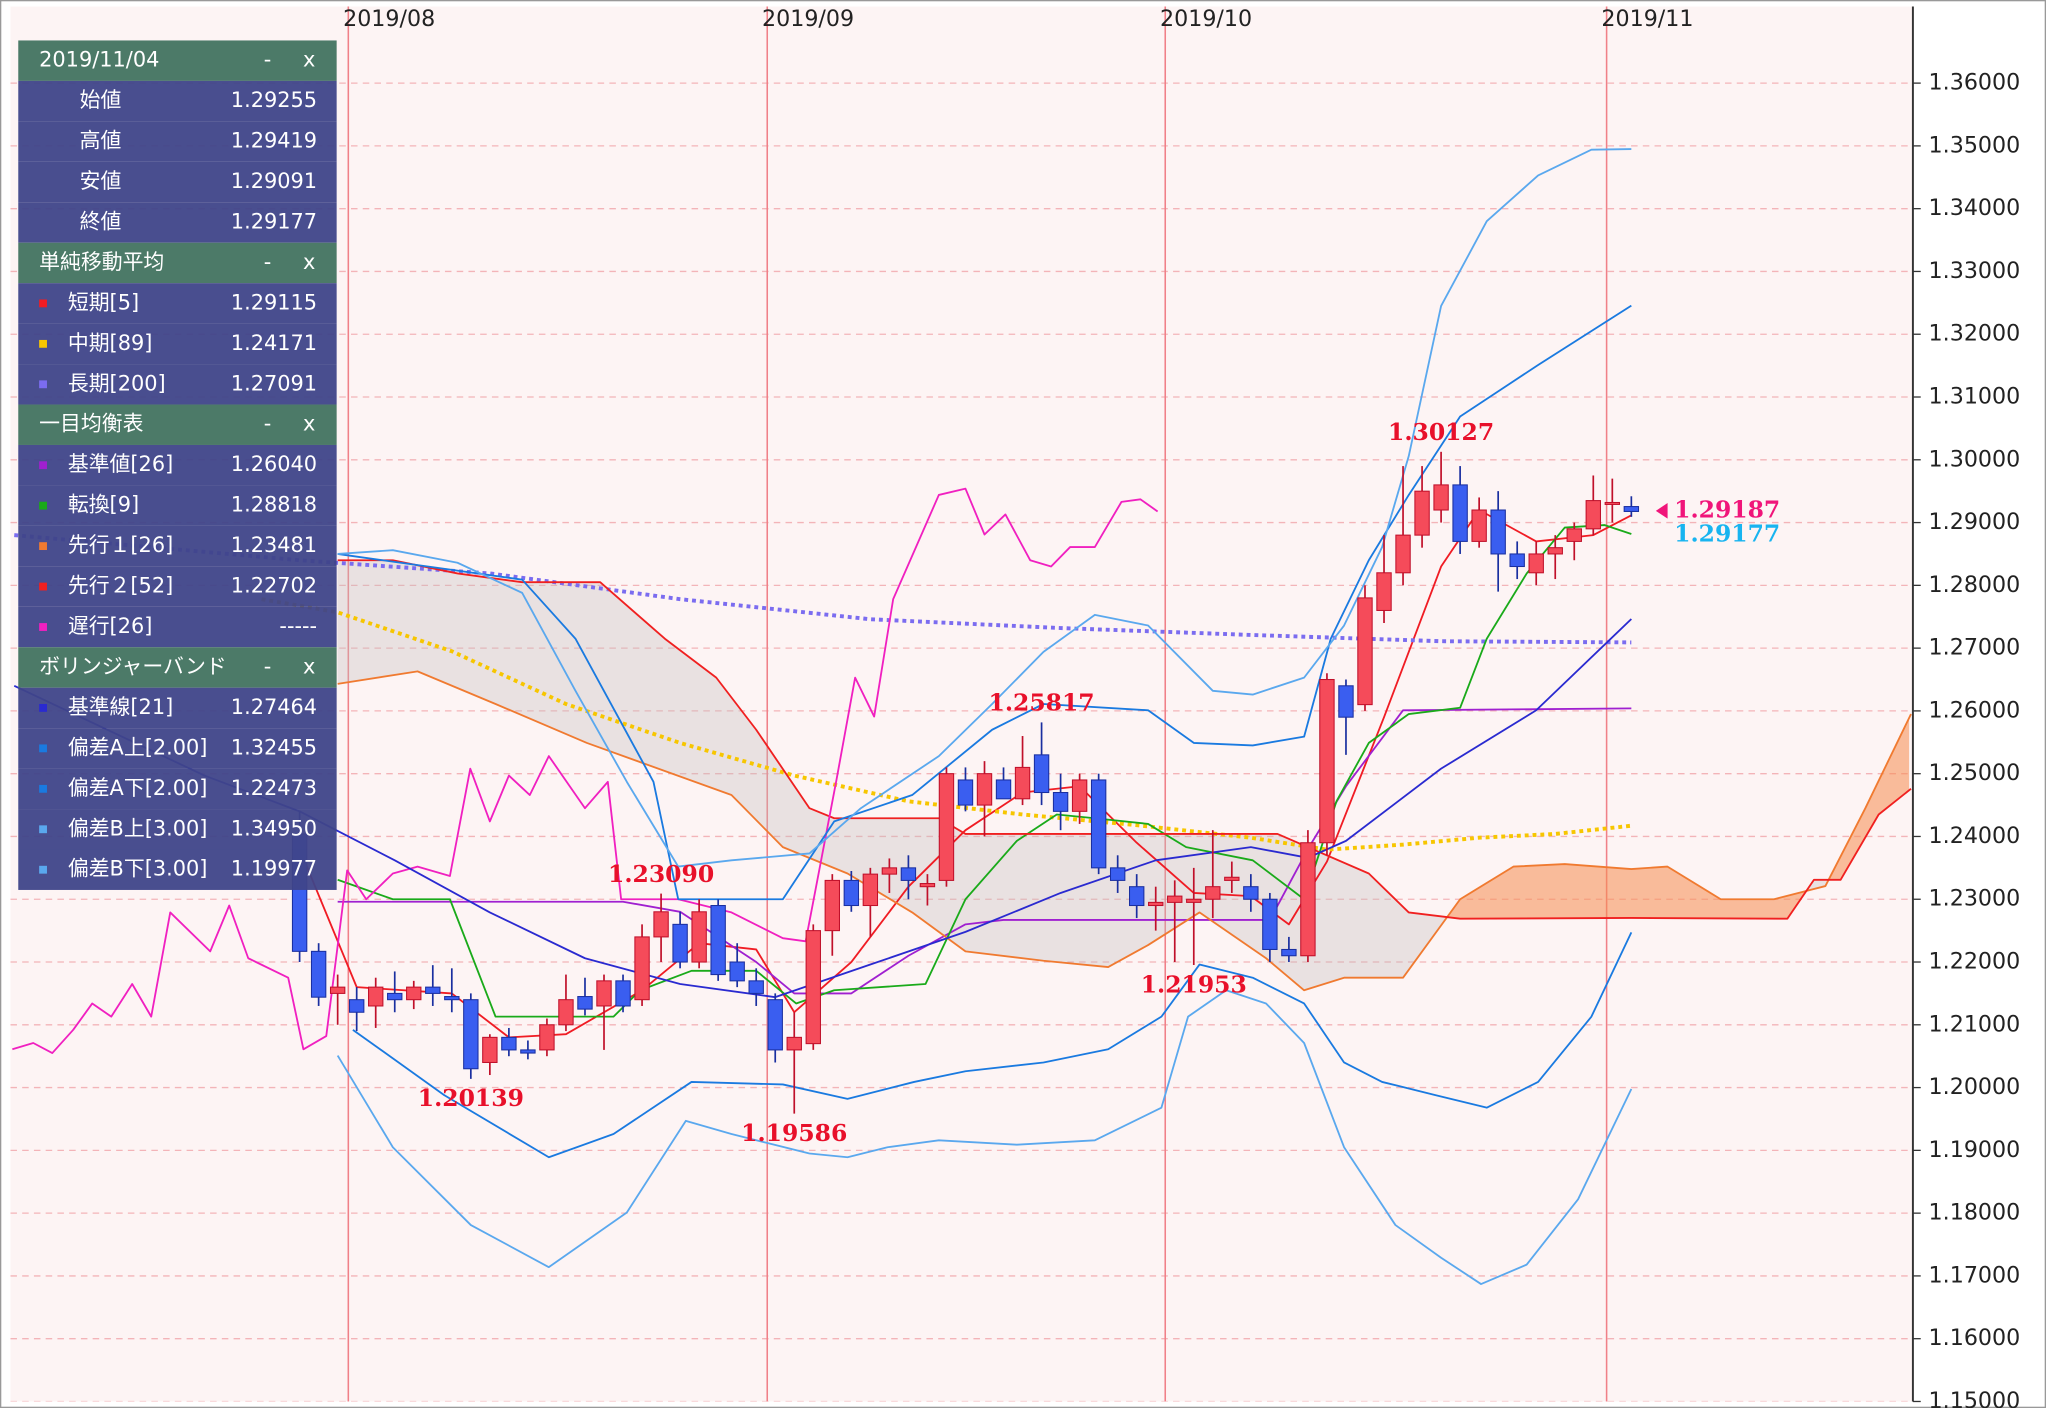 The width and height of the screenshot is (2046, 1408). Describe the element at coordinates (1441, 432) in the screenshot. I see `annotation: 1.30127` at that location.